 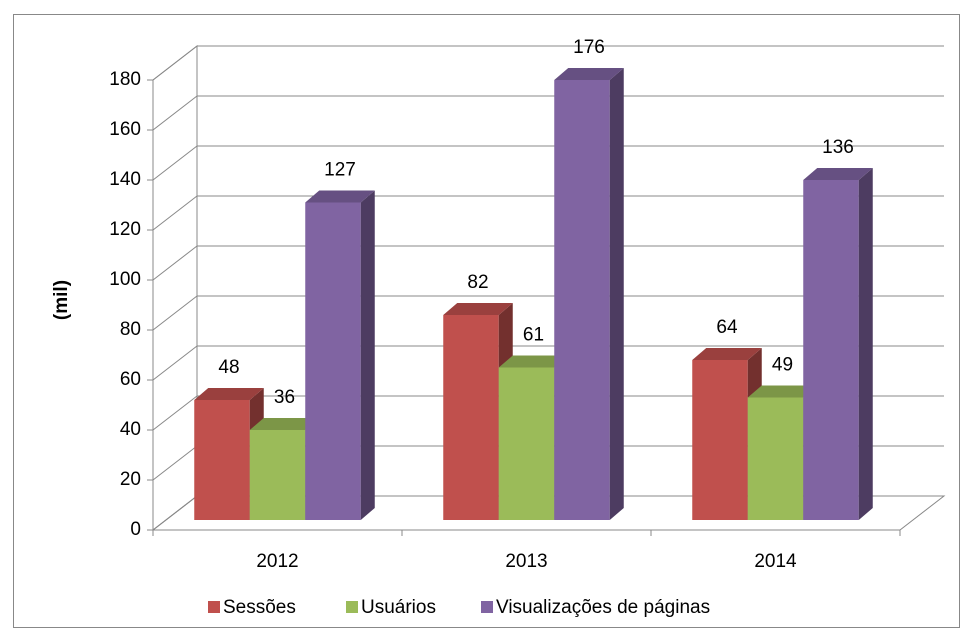 I want to click on y-tick-label: 100, so click(x=125, y=279).